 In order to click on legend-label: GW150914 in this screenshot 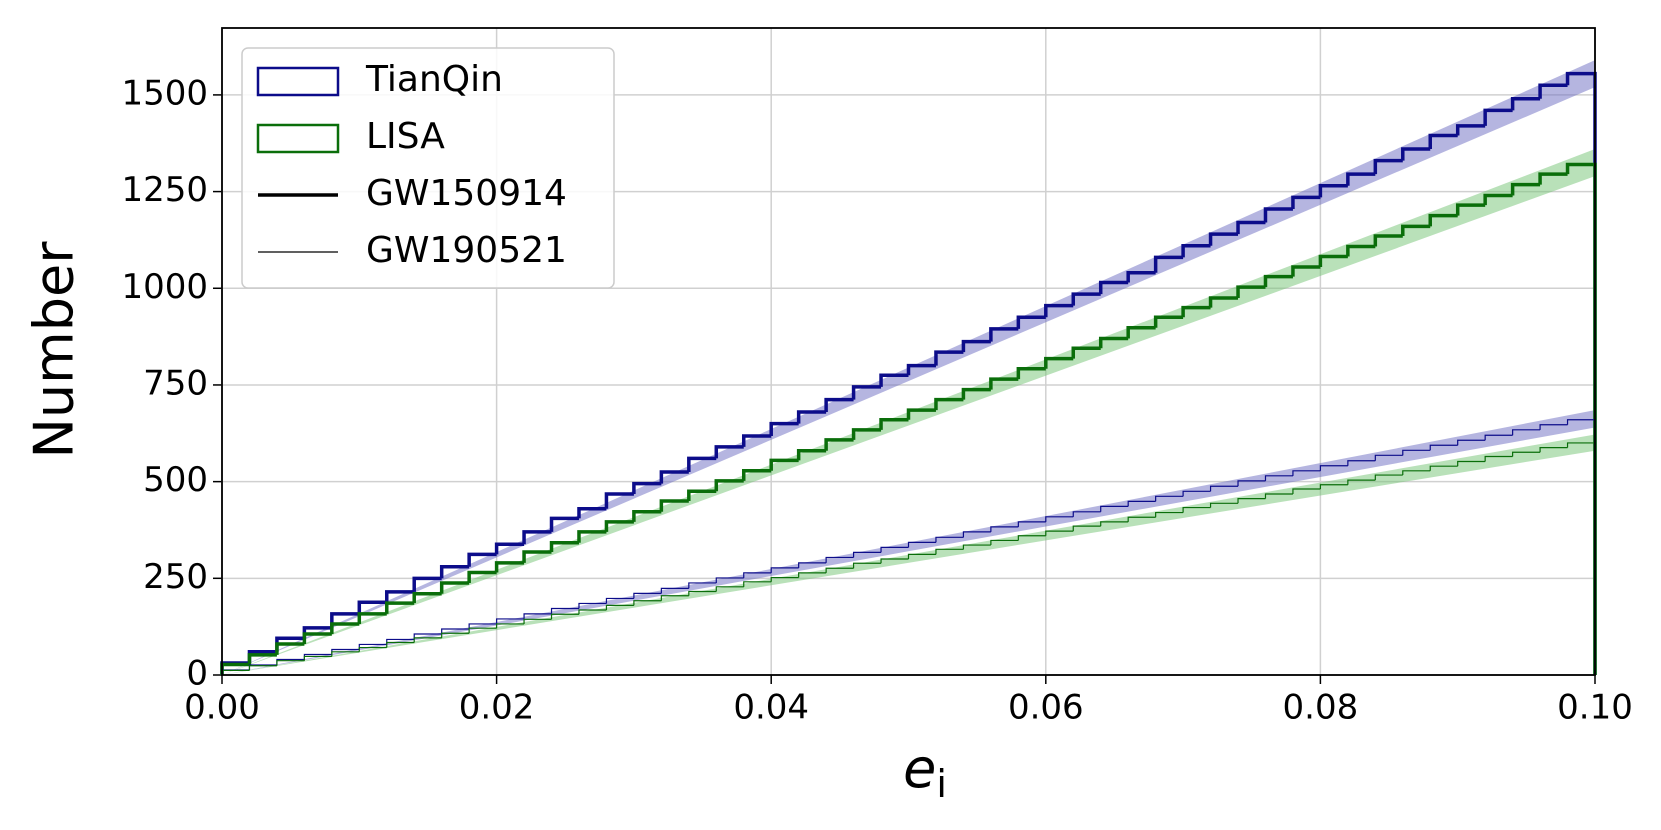, I will do `click(466, 193)`.